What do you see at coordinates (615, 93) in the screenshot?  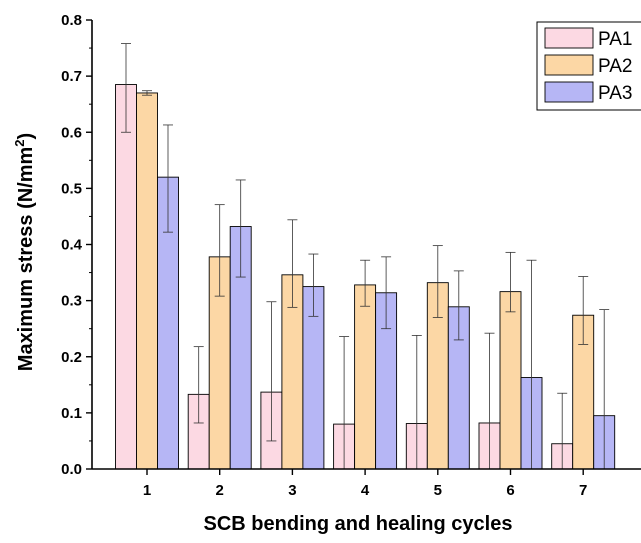 I see `legend-label-pa3: PA3` at bounding box center [615, 93].